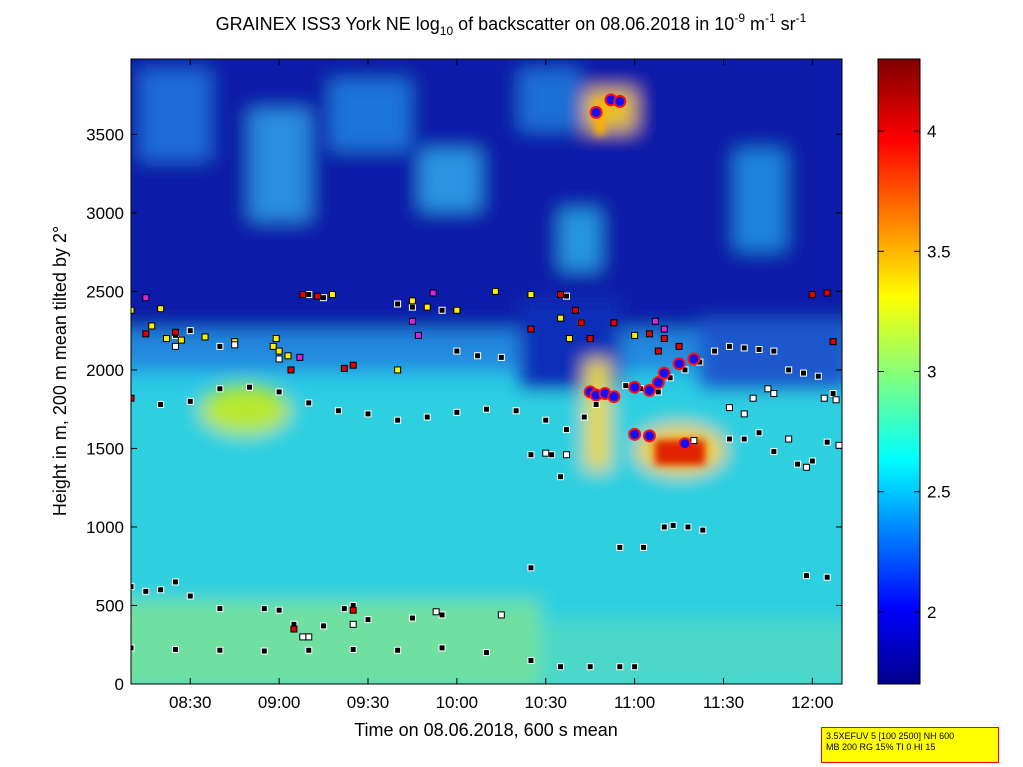 Image resolution: width=1023 pixels, height=767 pixels. Describe the element at coordinates (368, 702) in the screenshot. I see `x-tick-label: 09:30` at that location.